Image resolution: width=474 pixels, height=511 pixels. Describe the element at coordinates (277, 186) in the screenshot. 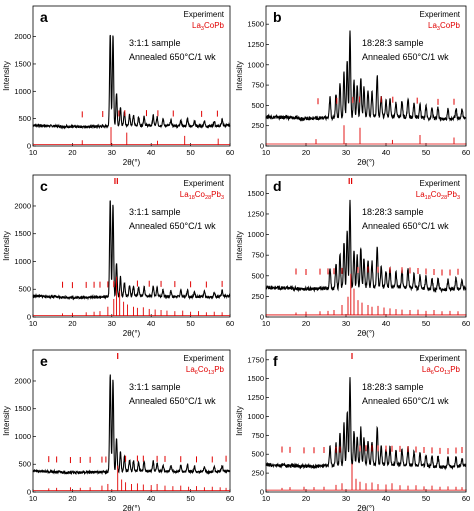

I see `panel-letter: d` at that location.